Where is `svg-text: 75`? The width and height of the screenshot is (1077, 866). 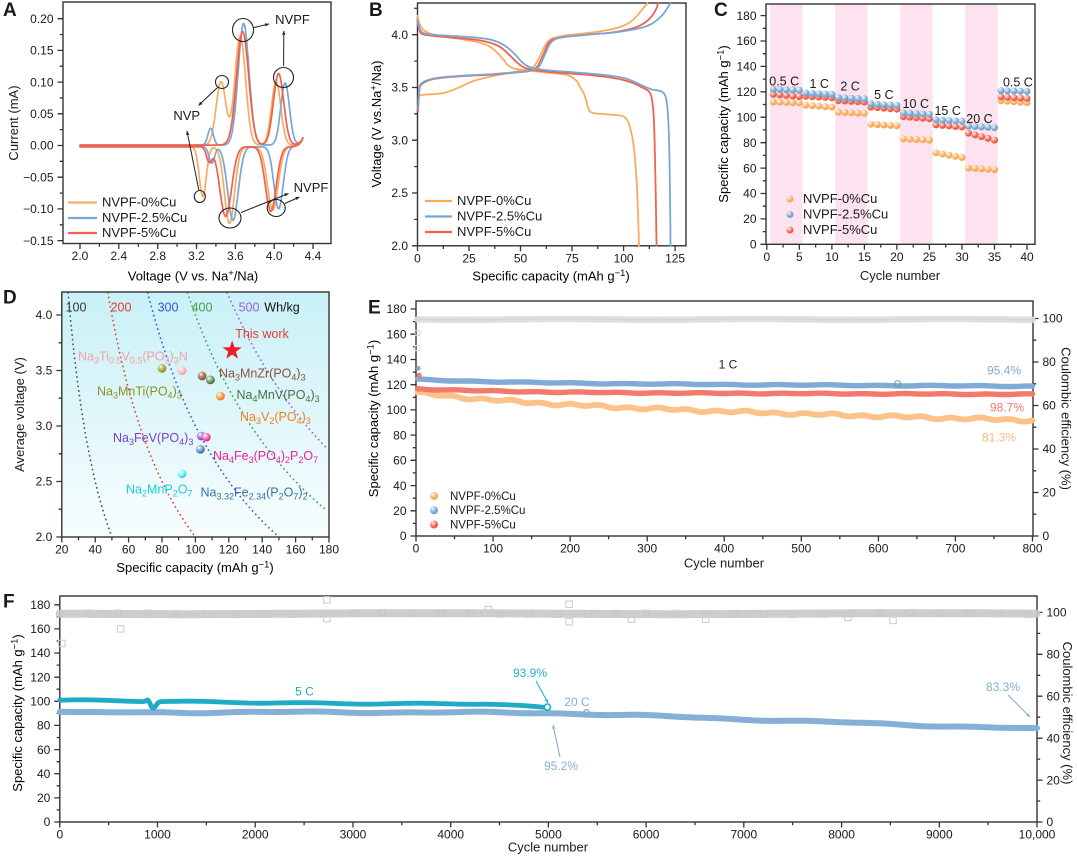
svg-text: 75 is located at coordinates (572, 258).